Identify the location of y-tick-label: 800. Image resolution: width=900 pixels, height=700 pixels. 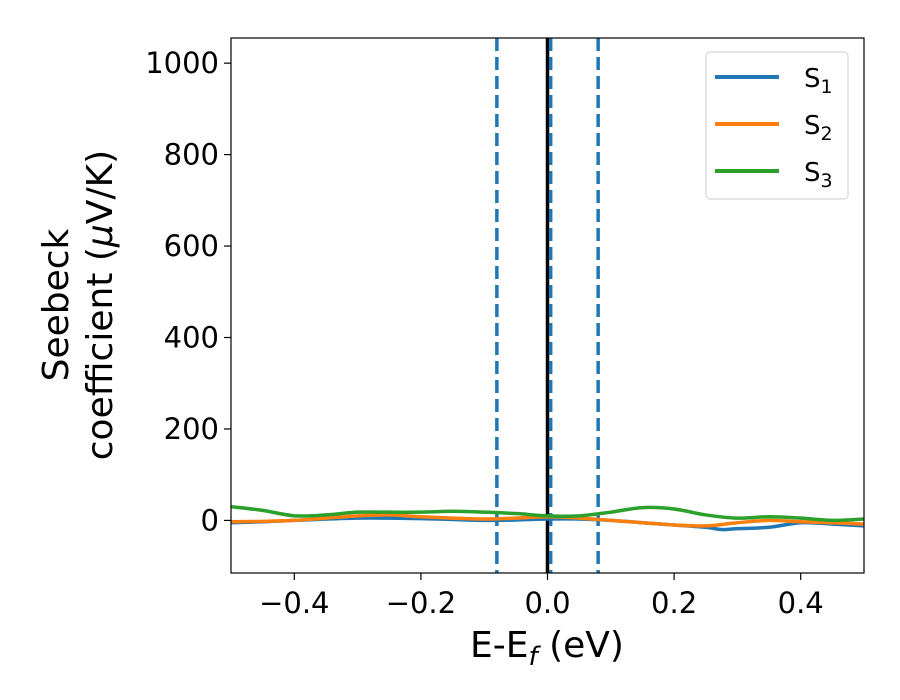
(191, 155).